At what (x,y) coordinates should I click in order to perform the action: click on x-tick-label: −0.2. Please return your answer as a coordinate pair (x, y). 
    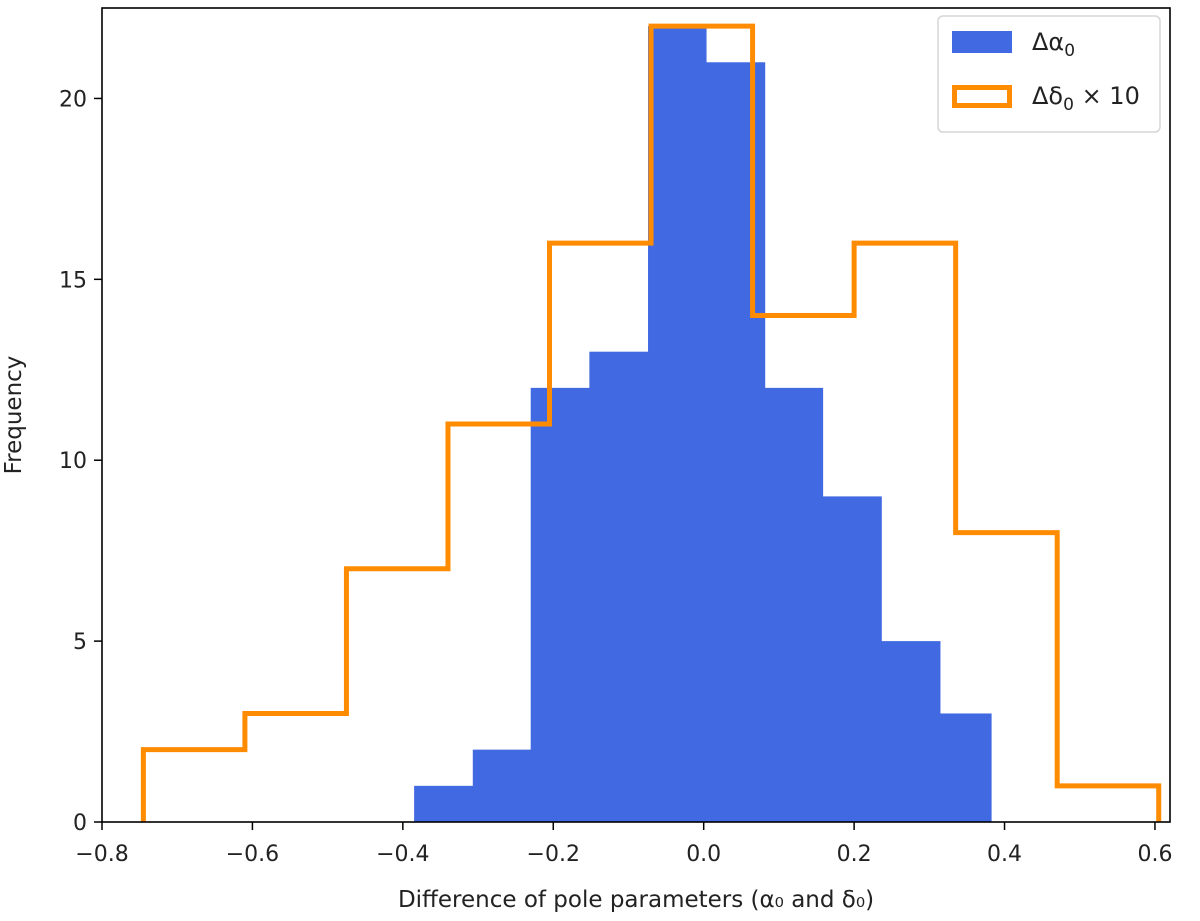
    Looking at the image, I should click on (553, 854).